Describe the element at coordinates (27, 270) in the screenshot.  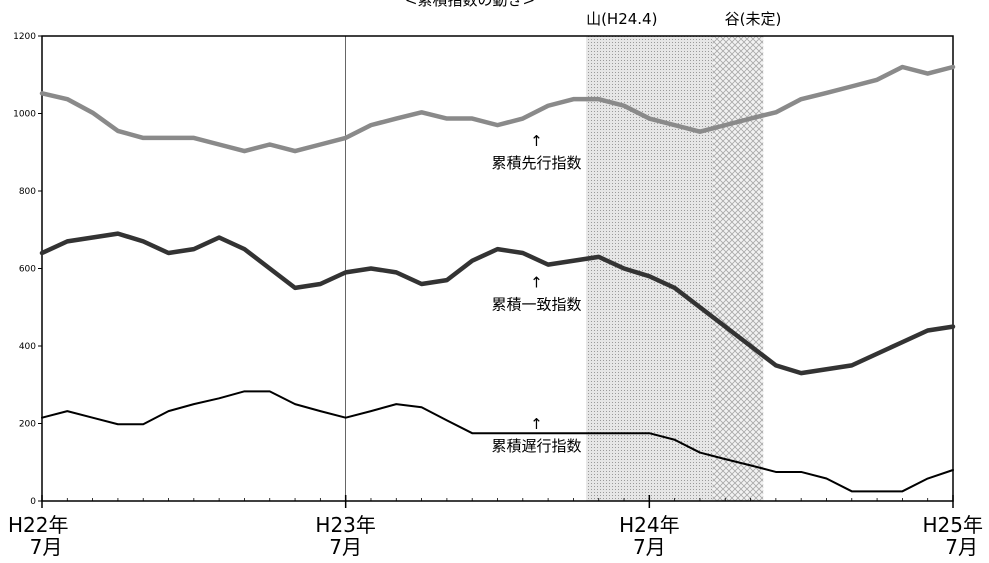
I see `y-tick-label: 600` at that location.